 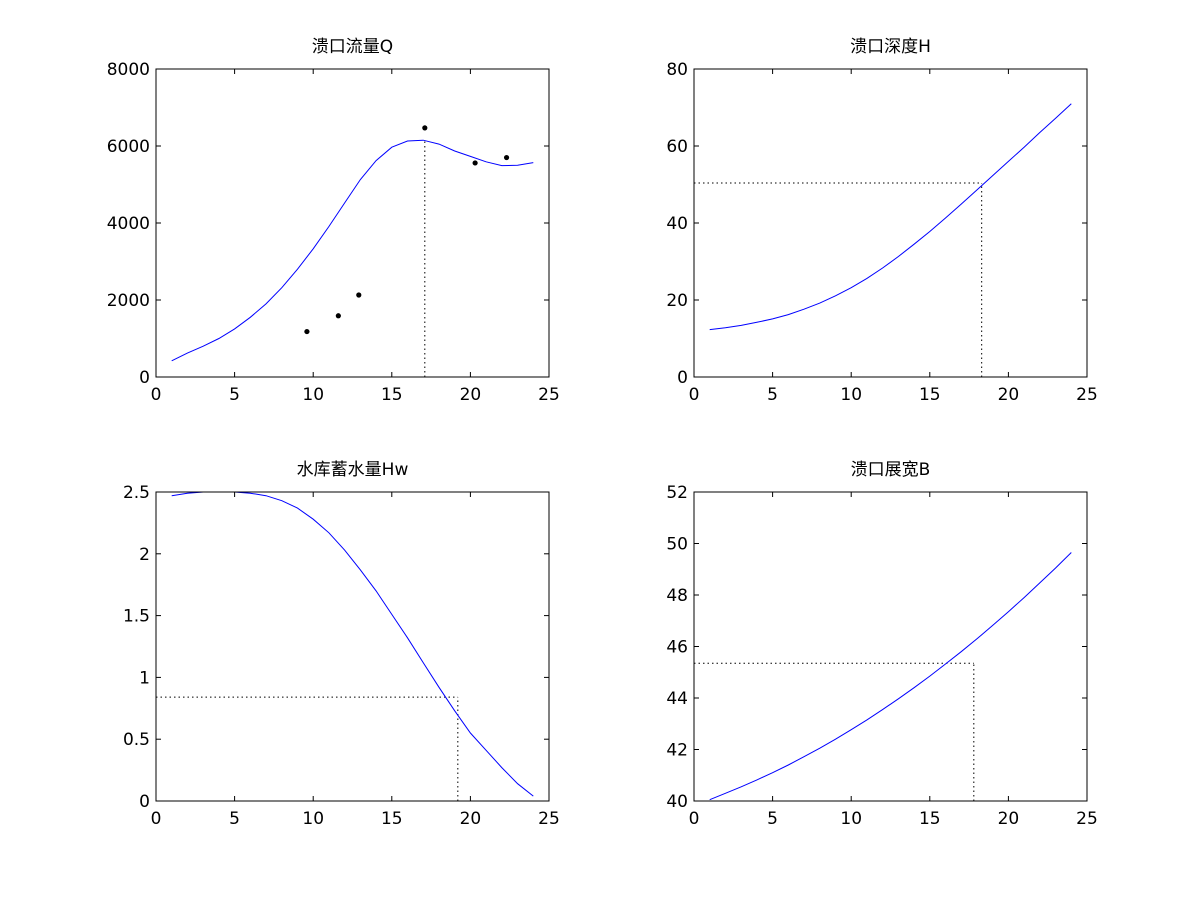 What do you see at coordinates (352, 47) in the screenshot?
I see `panel-title: 溃口流量Q` at bounding box center [352, 47].